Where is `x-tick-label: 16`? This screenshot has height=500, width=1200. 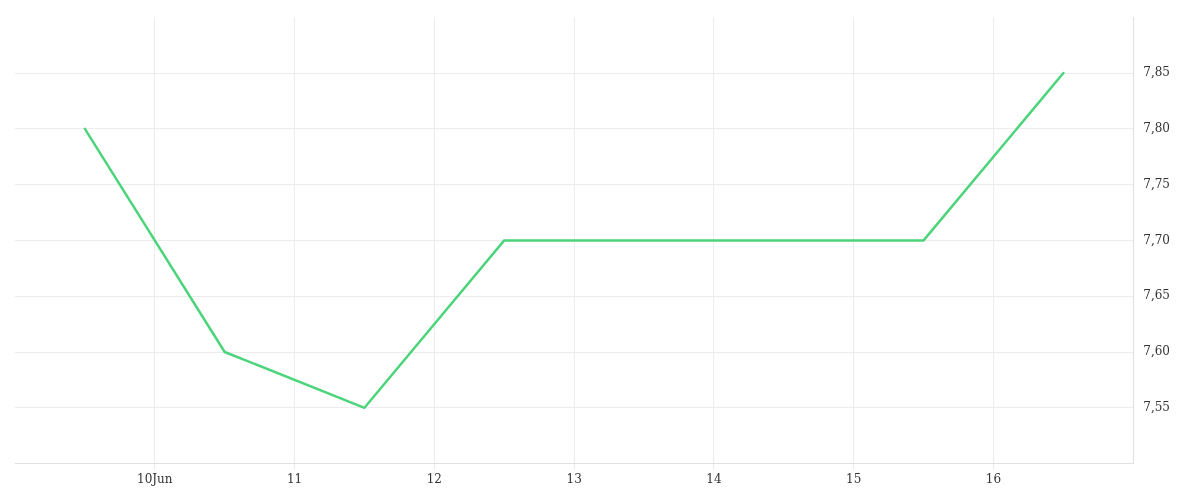
x-tick-label: 16 is located at coordinates (993, 478).